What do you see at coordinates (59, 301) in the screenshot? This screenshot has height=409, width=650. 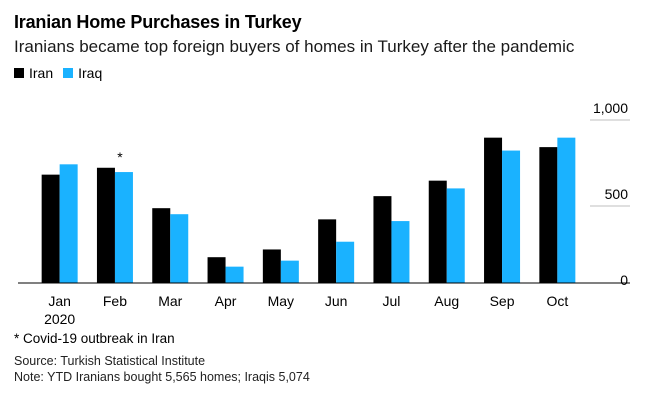 I see `x-tick-label: Jan` at bounding box center [59, 301].